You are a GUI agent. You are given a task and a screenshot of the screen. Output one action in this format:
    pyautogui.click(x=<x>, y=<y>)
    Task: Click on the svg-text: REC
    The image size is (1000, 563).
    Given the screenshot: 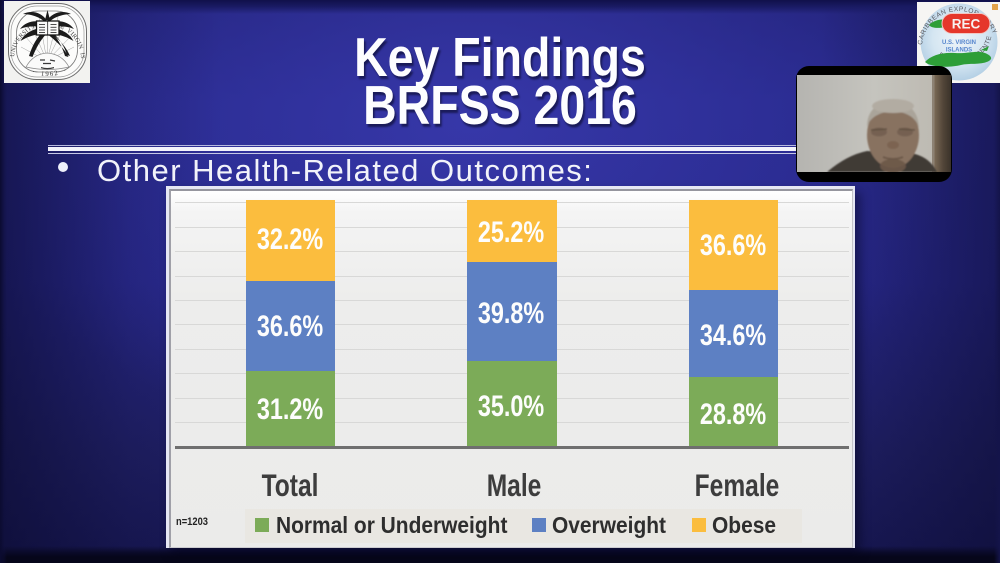 What is the action you would take?
    pyautogui.click(x=966, y=23)
    